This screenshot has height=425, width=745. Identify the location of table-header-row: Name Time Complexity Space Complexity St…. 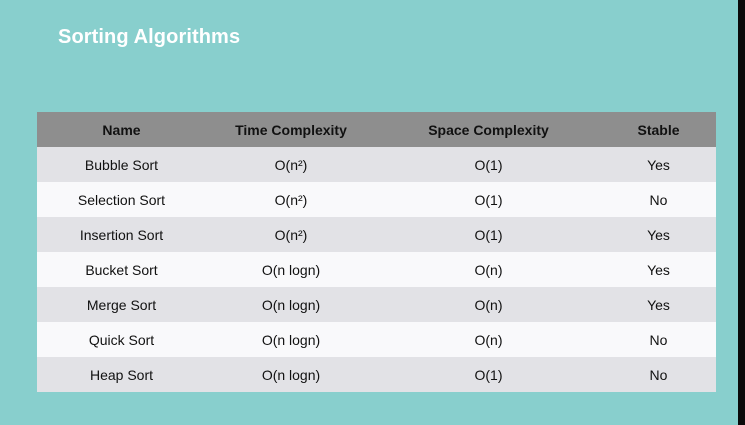
(376, 129).